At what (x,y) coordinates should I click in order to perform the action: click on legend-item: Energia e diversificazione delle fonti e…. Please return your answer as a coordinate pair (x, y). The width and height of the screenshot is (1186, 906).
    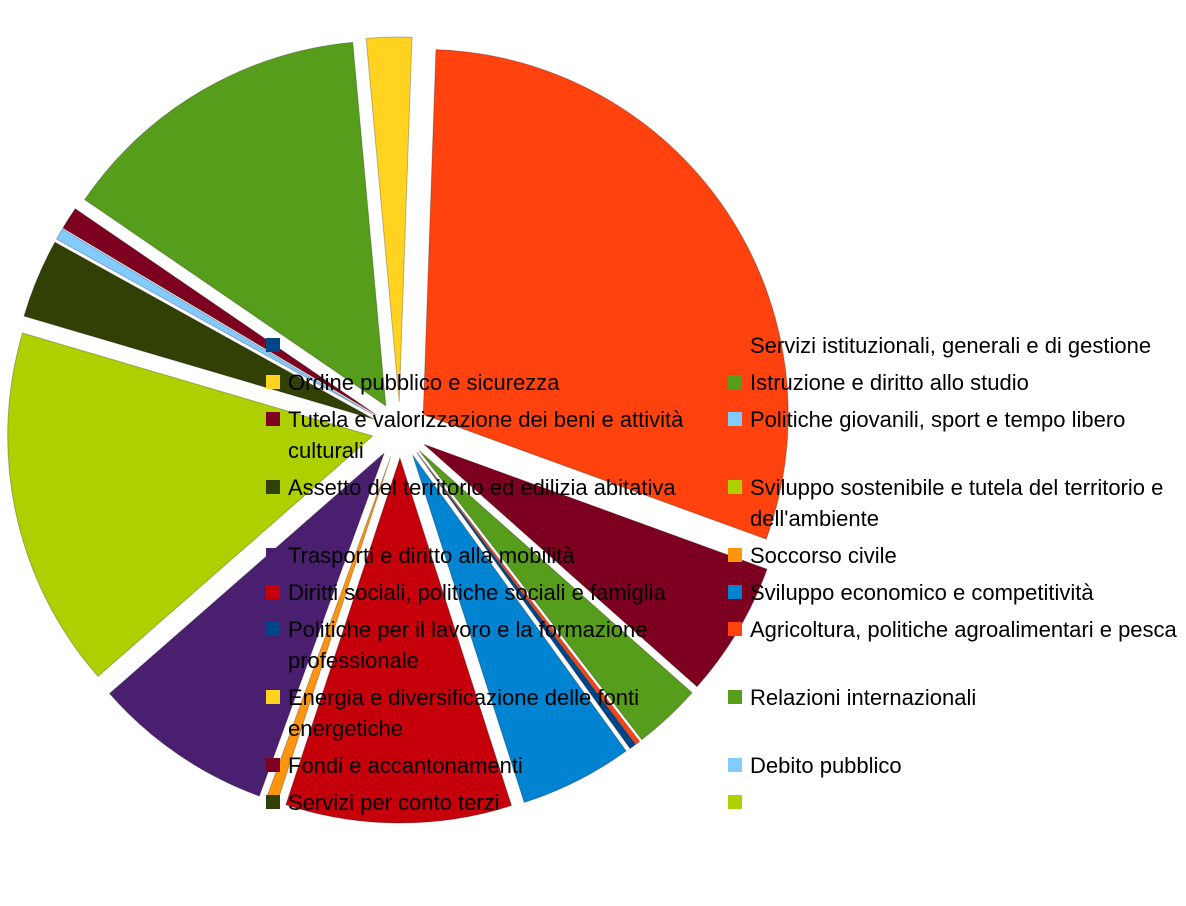
    Looking at the image, I should click on (497, 713).